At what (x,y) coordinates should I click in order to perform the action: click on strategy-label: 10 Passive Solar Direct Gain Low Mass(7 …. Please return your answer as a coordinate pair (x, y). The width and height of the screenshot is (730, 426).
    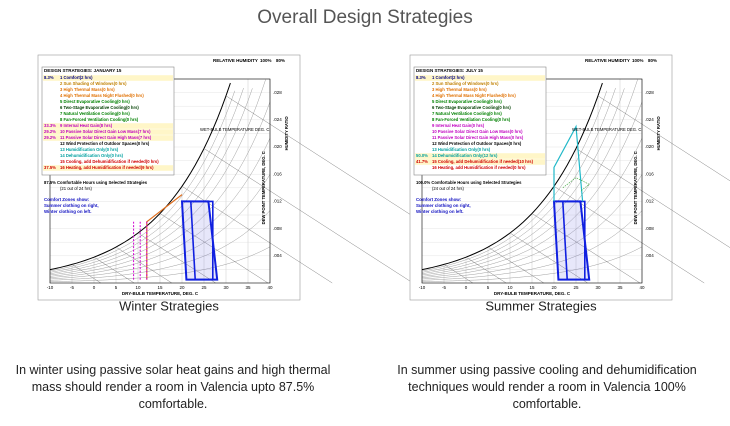
    Looking at the image, I should click on (105, 131).